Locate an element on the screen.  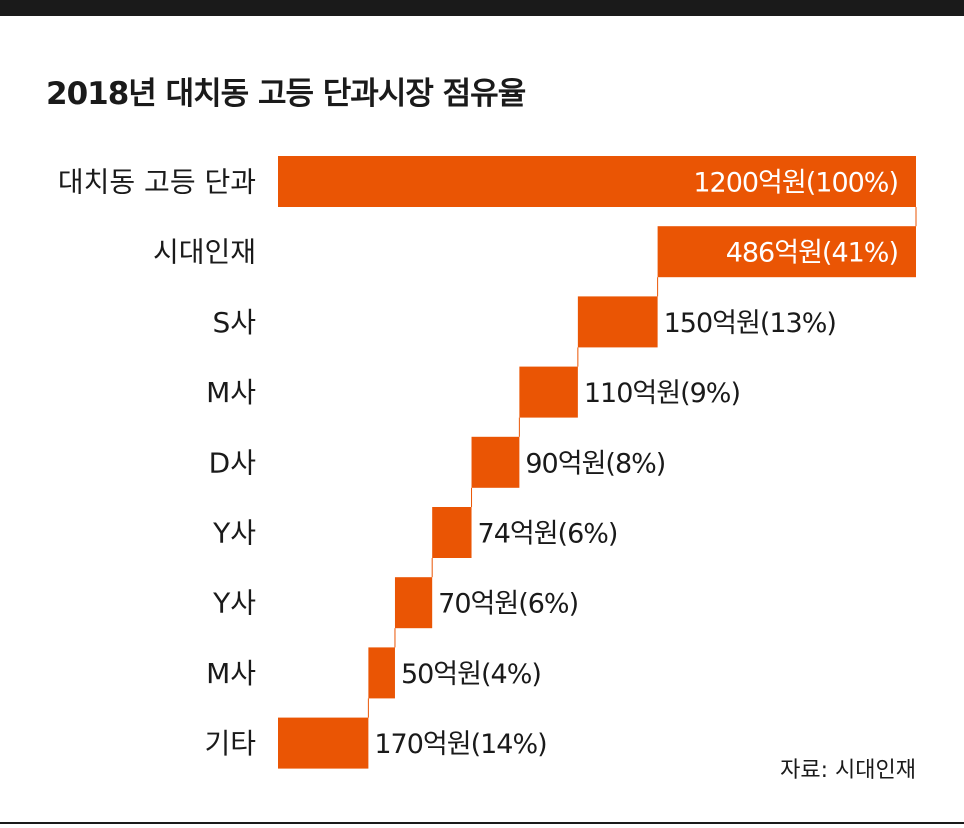
data-label: 50억원(4%) is located at coordinates (471, 674).